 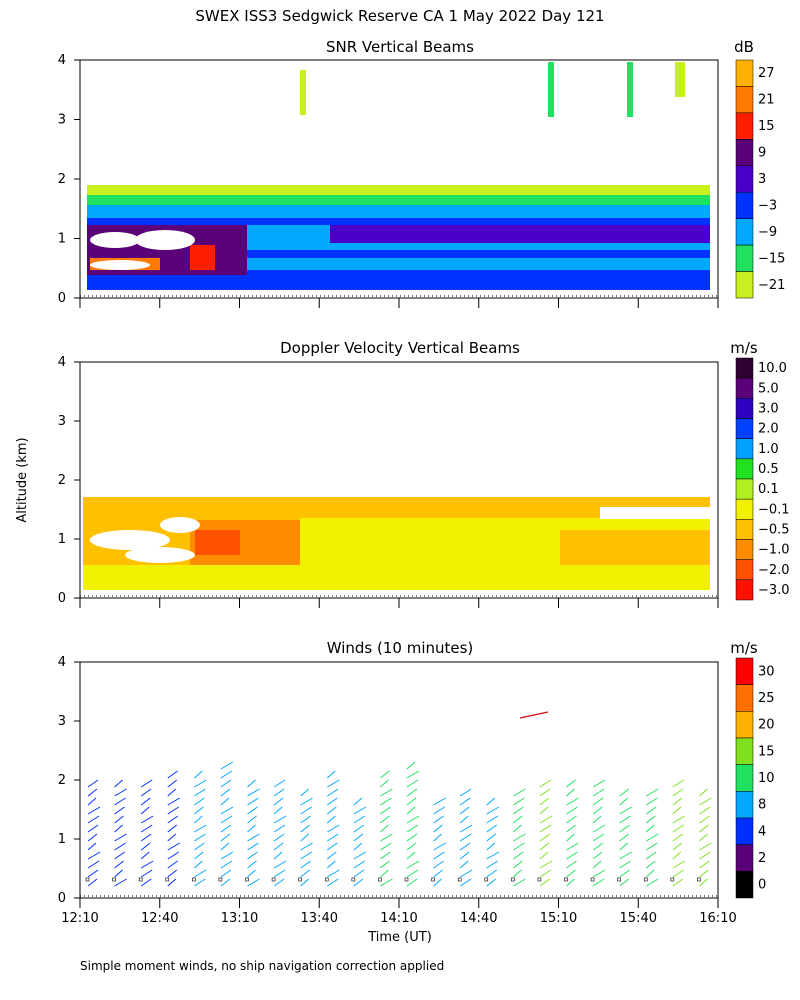 I want to click on colorbar-label: 2.0, so click(x=768, y=429).